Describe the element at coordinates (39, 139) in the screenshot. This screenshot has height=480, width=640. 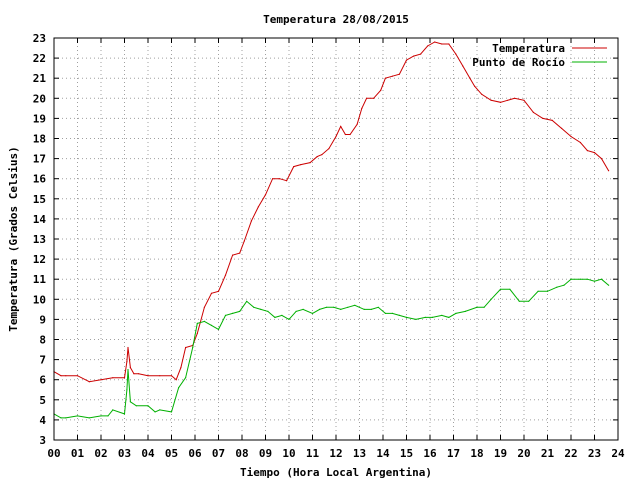
I see `y-tick-label: 18` at that location.